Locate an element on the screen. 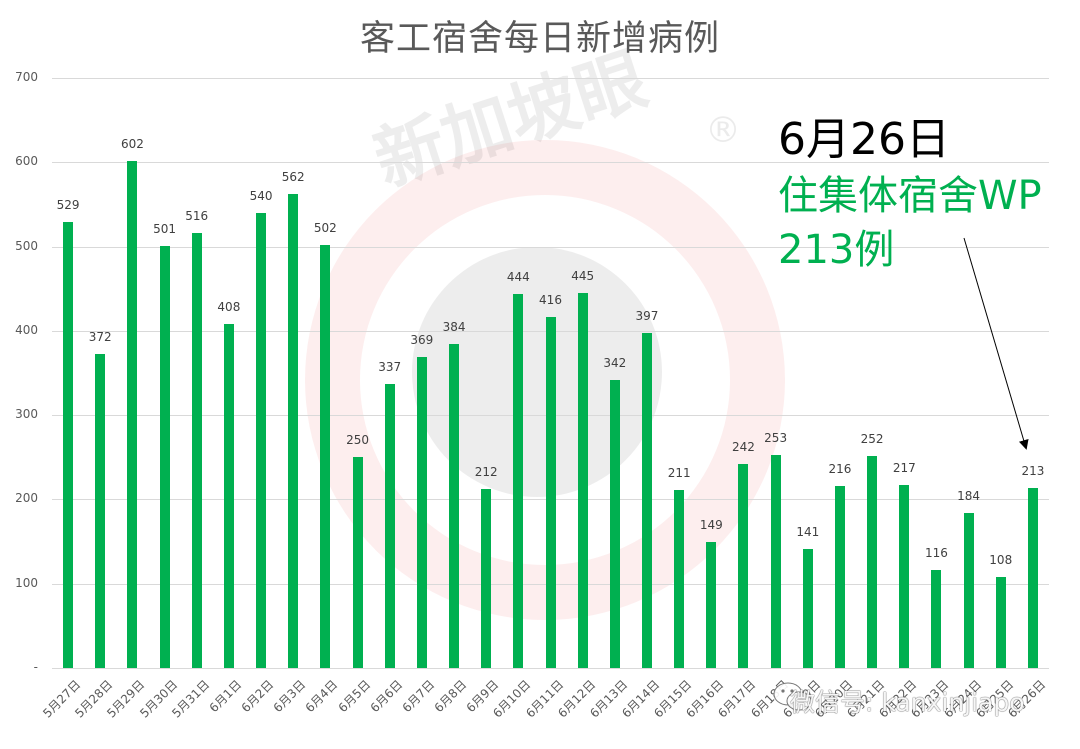 This screenshot has width=1080, height=749. data-label: 516 is located at coordinates (197, 216).